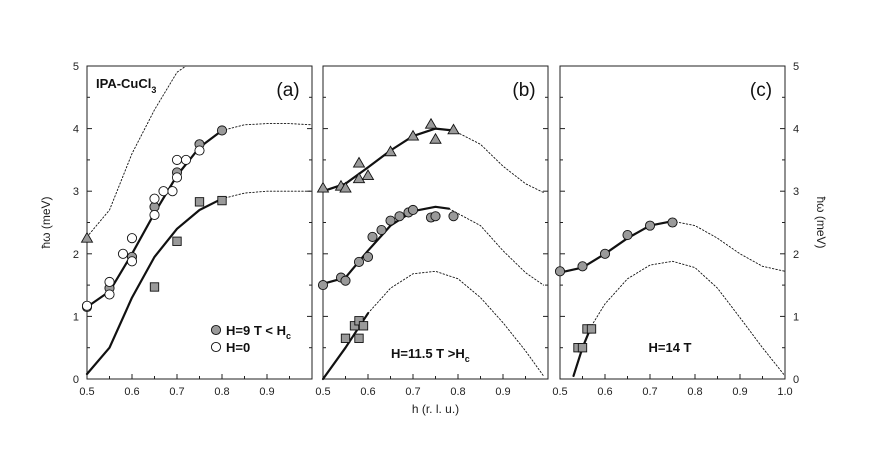 Image resolution: width=872 pixels, height=470 pixels. I want to click on panel-b-field-label: H=11.5 T >Hc, so click(430, 355).